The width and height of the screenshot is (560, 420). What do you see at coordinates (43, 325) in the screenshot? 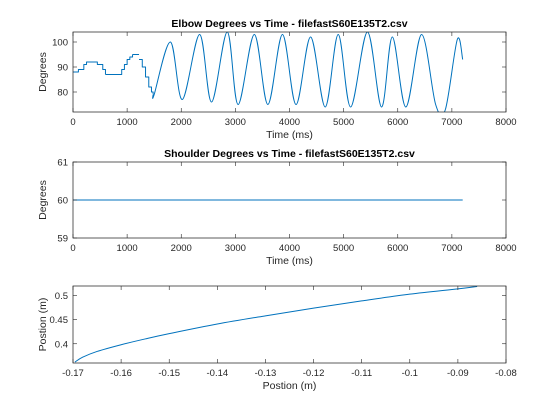
I see `y-axis-label: Postion (m)` at bounding box center [43, 325].